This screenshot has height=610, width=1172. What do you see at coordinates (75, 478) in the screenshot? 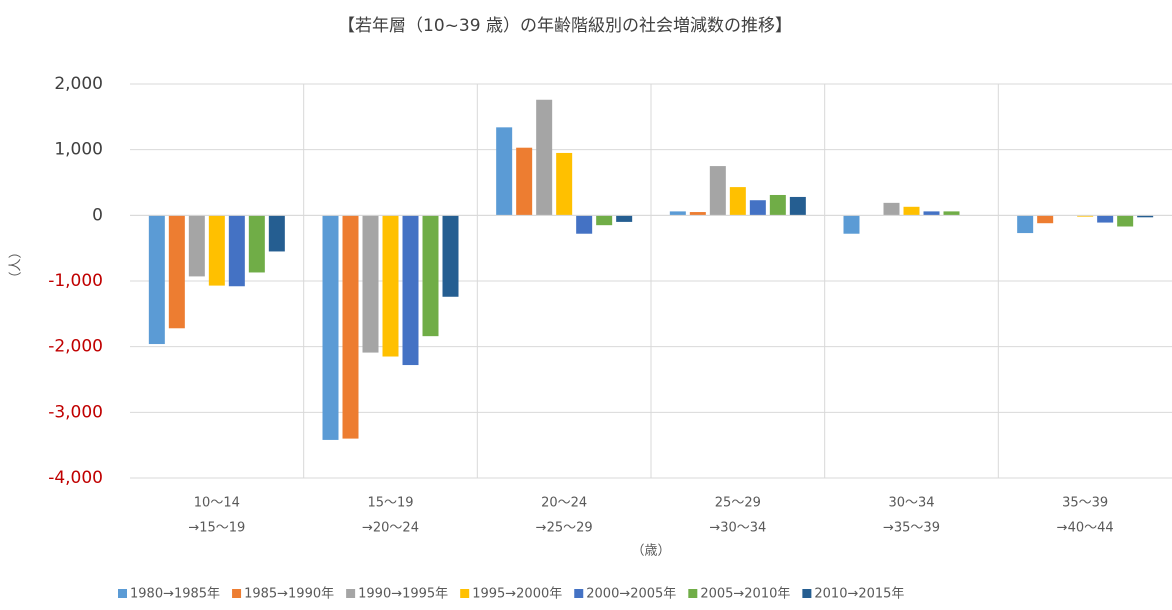
I see `y-tick-label: -4,000` at bounding box center [75, 478].